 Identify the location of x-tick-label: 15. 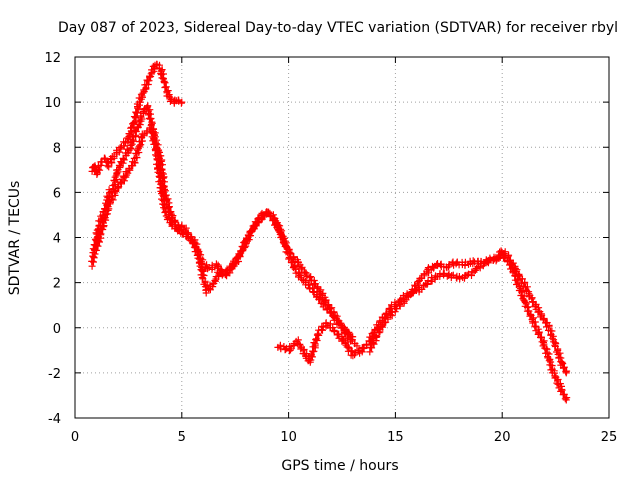
(395, 437).